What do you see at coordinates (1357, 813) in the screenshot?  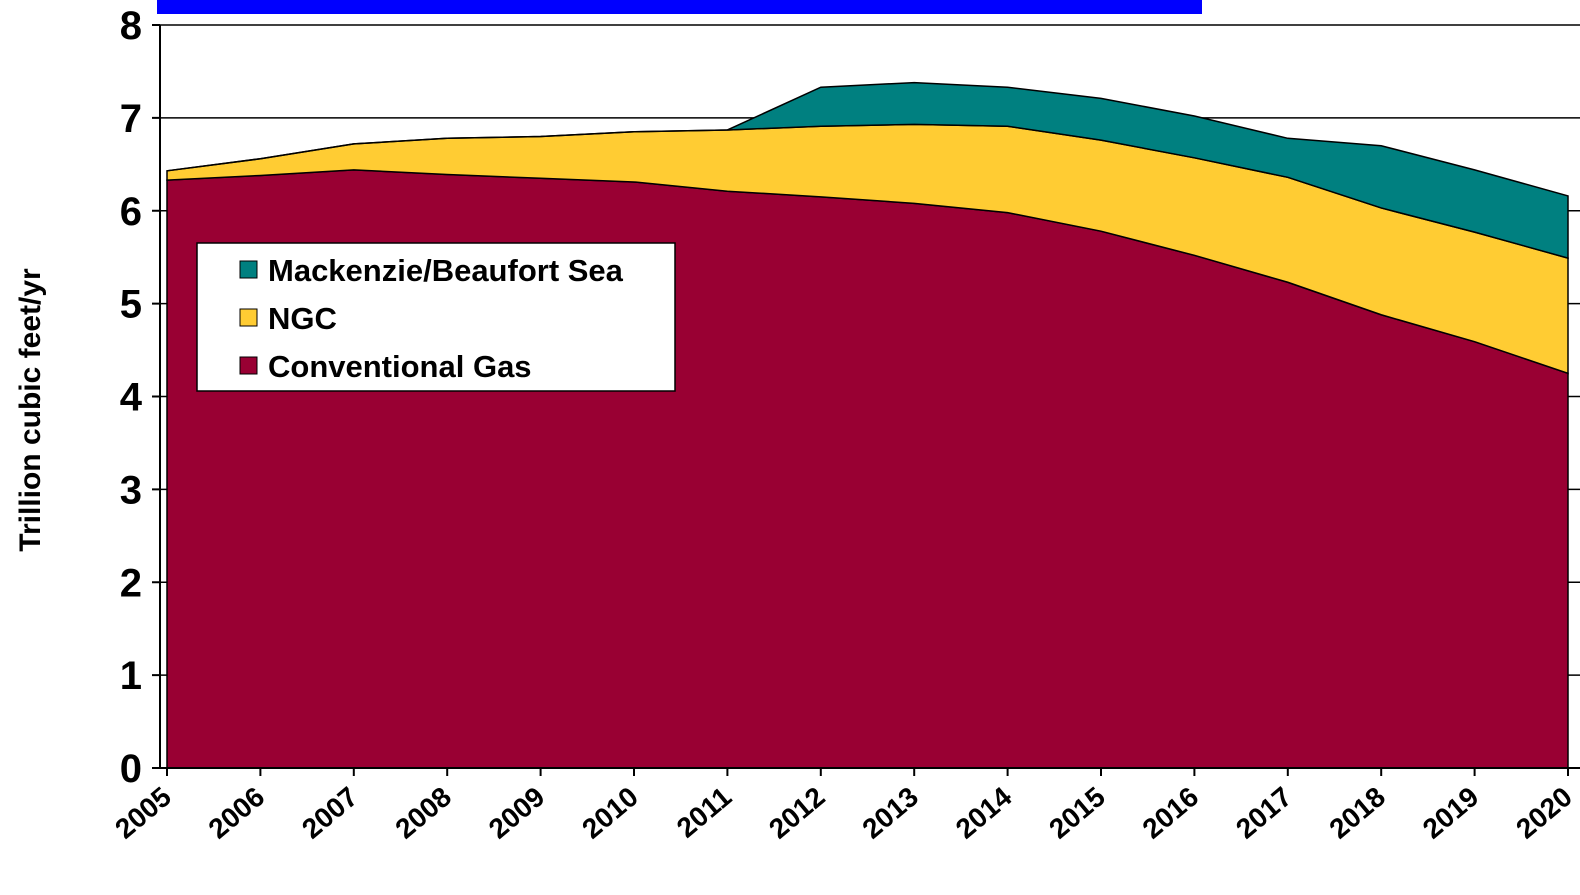 I see `x-tick-label: 2018` at bounding box center [1357, 813].